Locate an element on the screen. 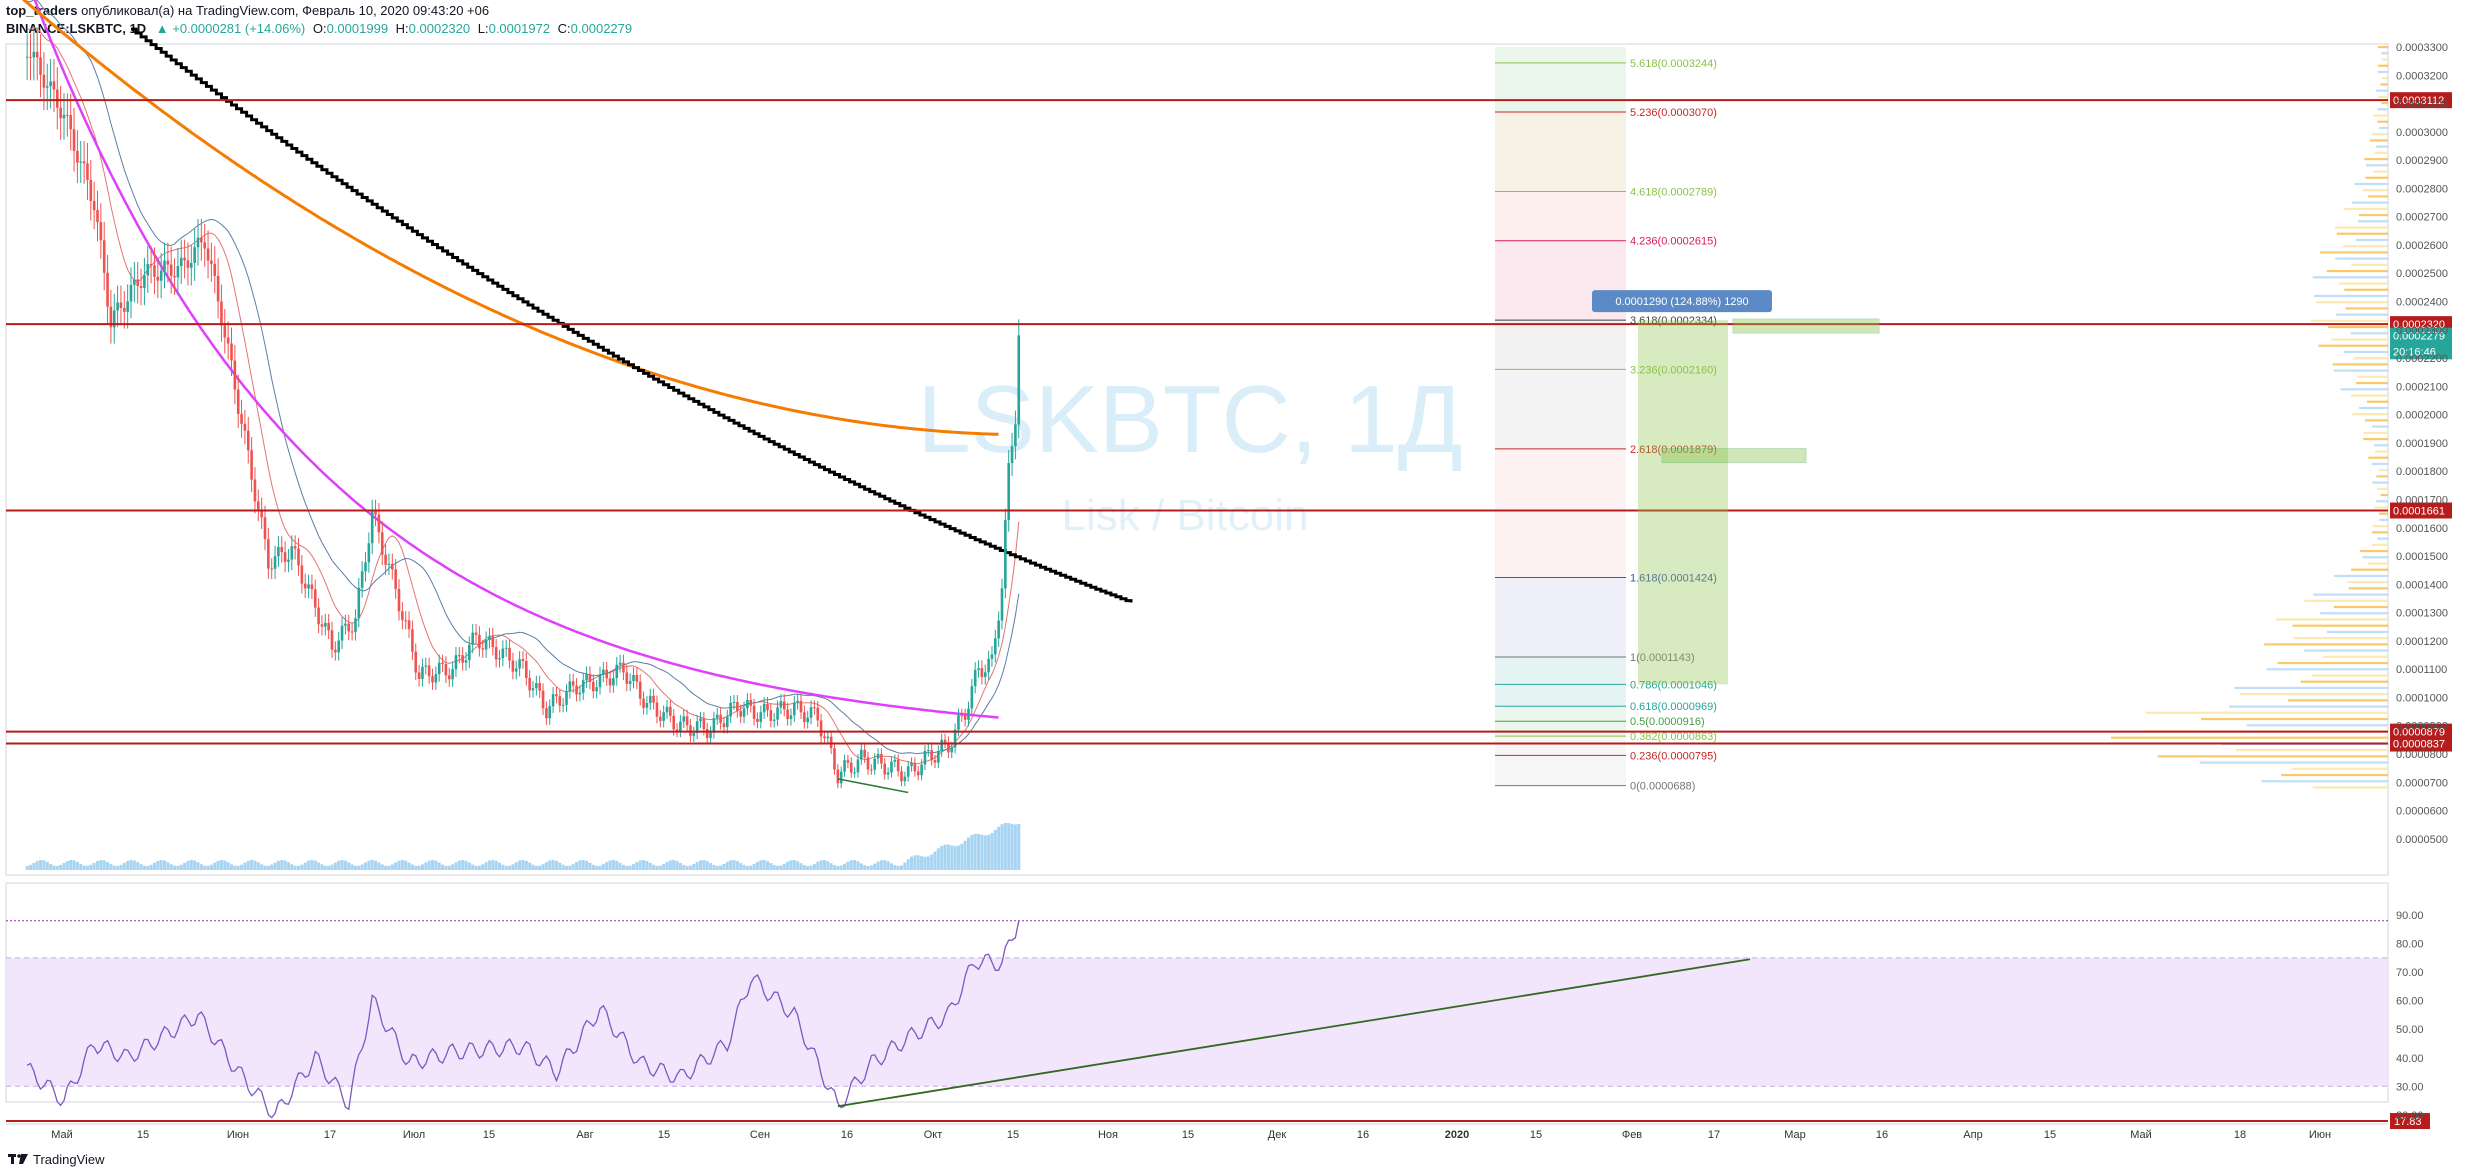 The height and width of the screenshot is (1174, 2468). fib-level-label: 0.5(0.0000916) is located at coordinates (1667, 722).